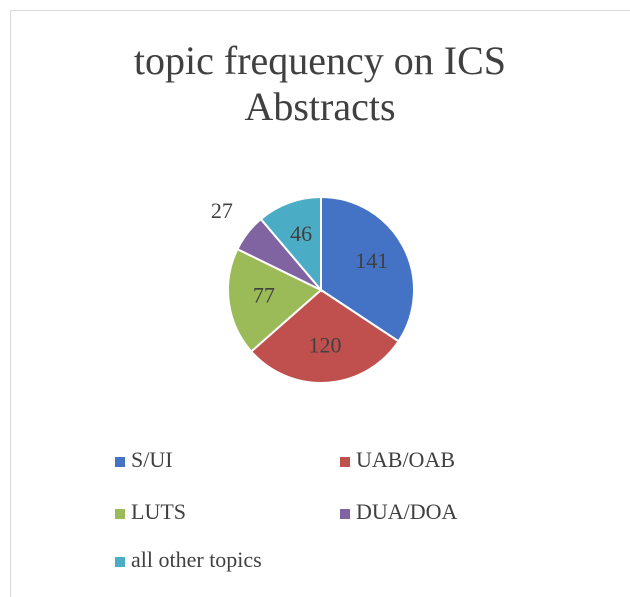  What do you see at coordinates (152, 459) in the screenshot?
I see `legend-label: S/UI` at bounding box center [152, 459].